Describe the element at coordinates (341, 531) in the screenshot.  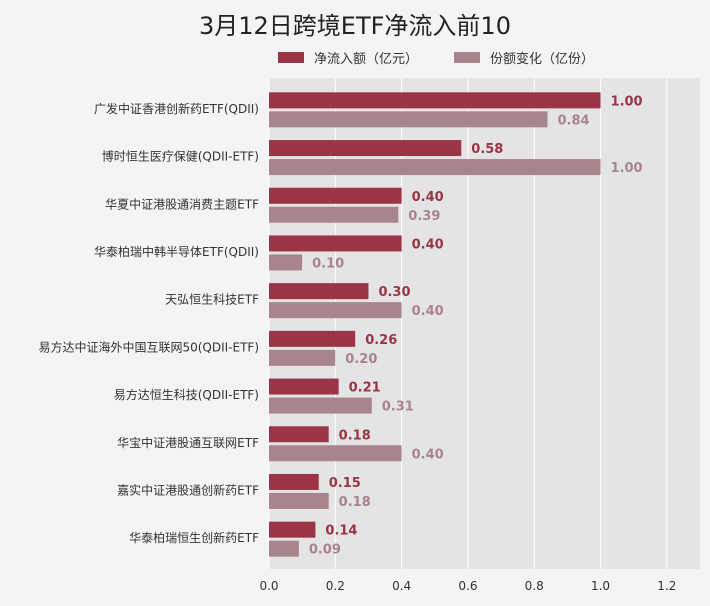
I see `value-label-net-inflow: 0.14` at that location.